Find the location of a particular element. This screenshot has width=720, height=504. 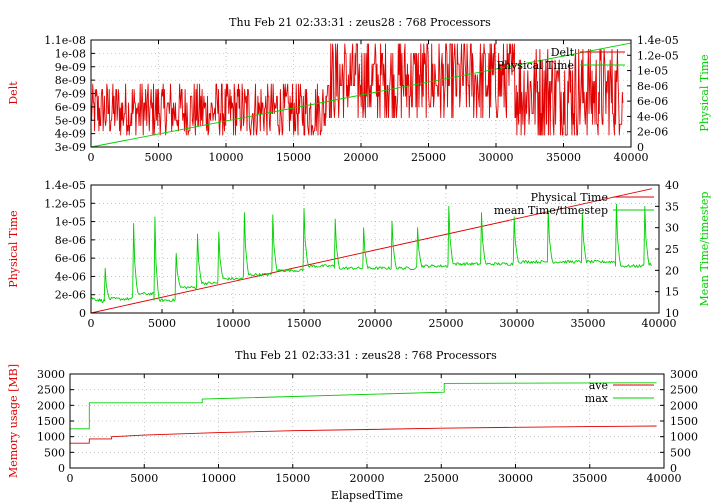

y2-tick-label: 500 is located at coordinates (680, 452).